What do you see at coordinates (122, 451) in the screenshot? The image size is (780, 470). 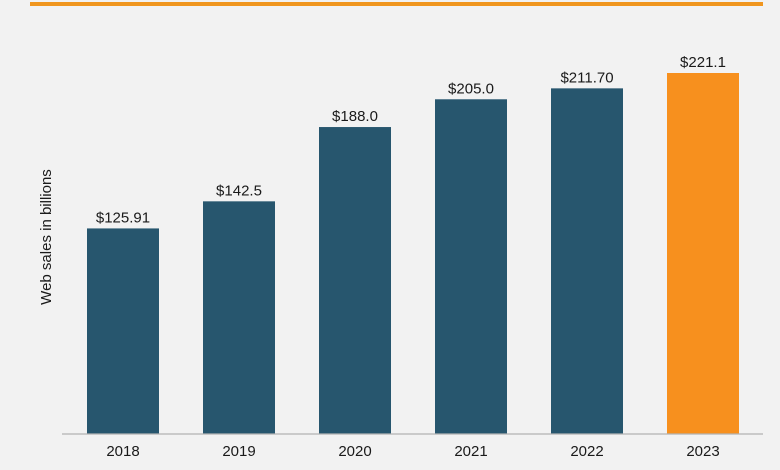 I see `x-tick-label-2018: 2018` at bounding box center [122, 451].